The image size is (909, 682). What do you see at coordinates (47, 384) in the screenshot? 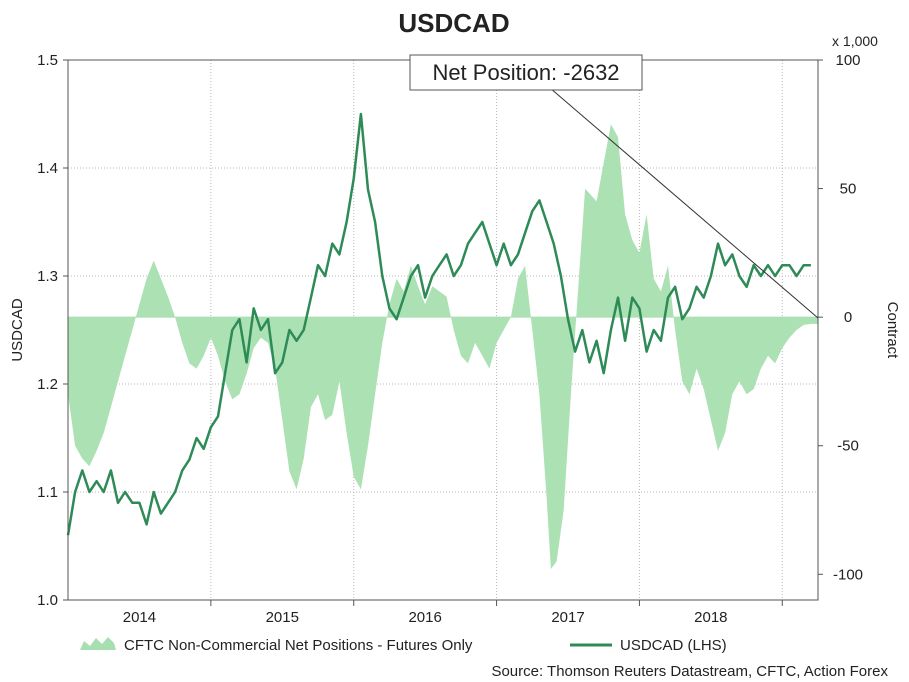
I see `left-tick-label: 1.2` at bounding box center [47, 384].